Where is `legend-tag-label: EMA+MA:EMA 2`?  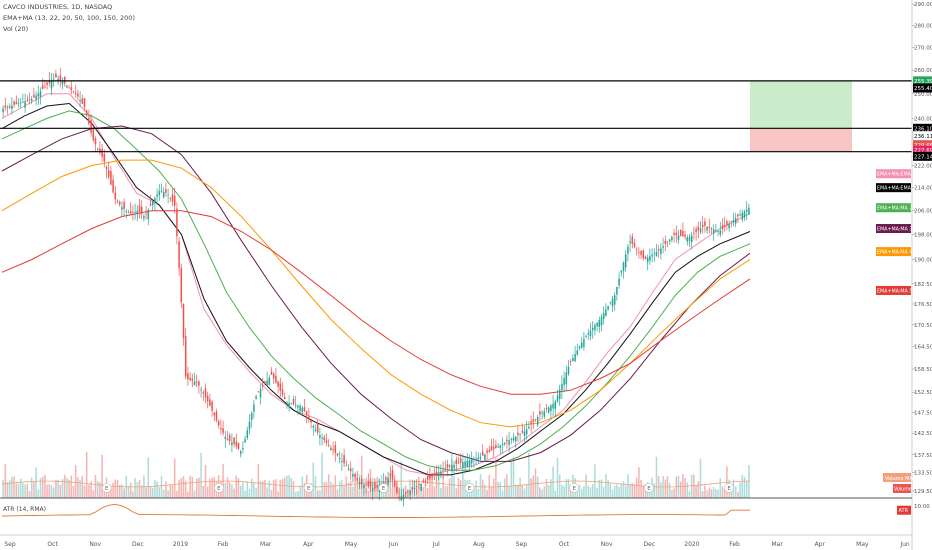
legend-tag-label: EMA+MA:EMA 2 is located at coordinates (896, 189).